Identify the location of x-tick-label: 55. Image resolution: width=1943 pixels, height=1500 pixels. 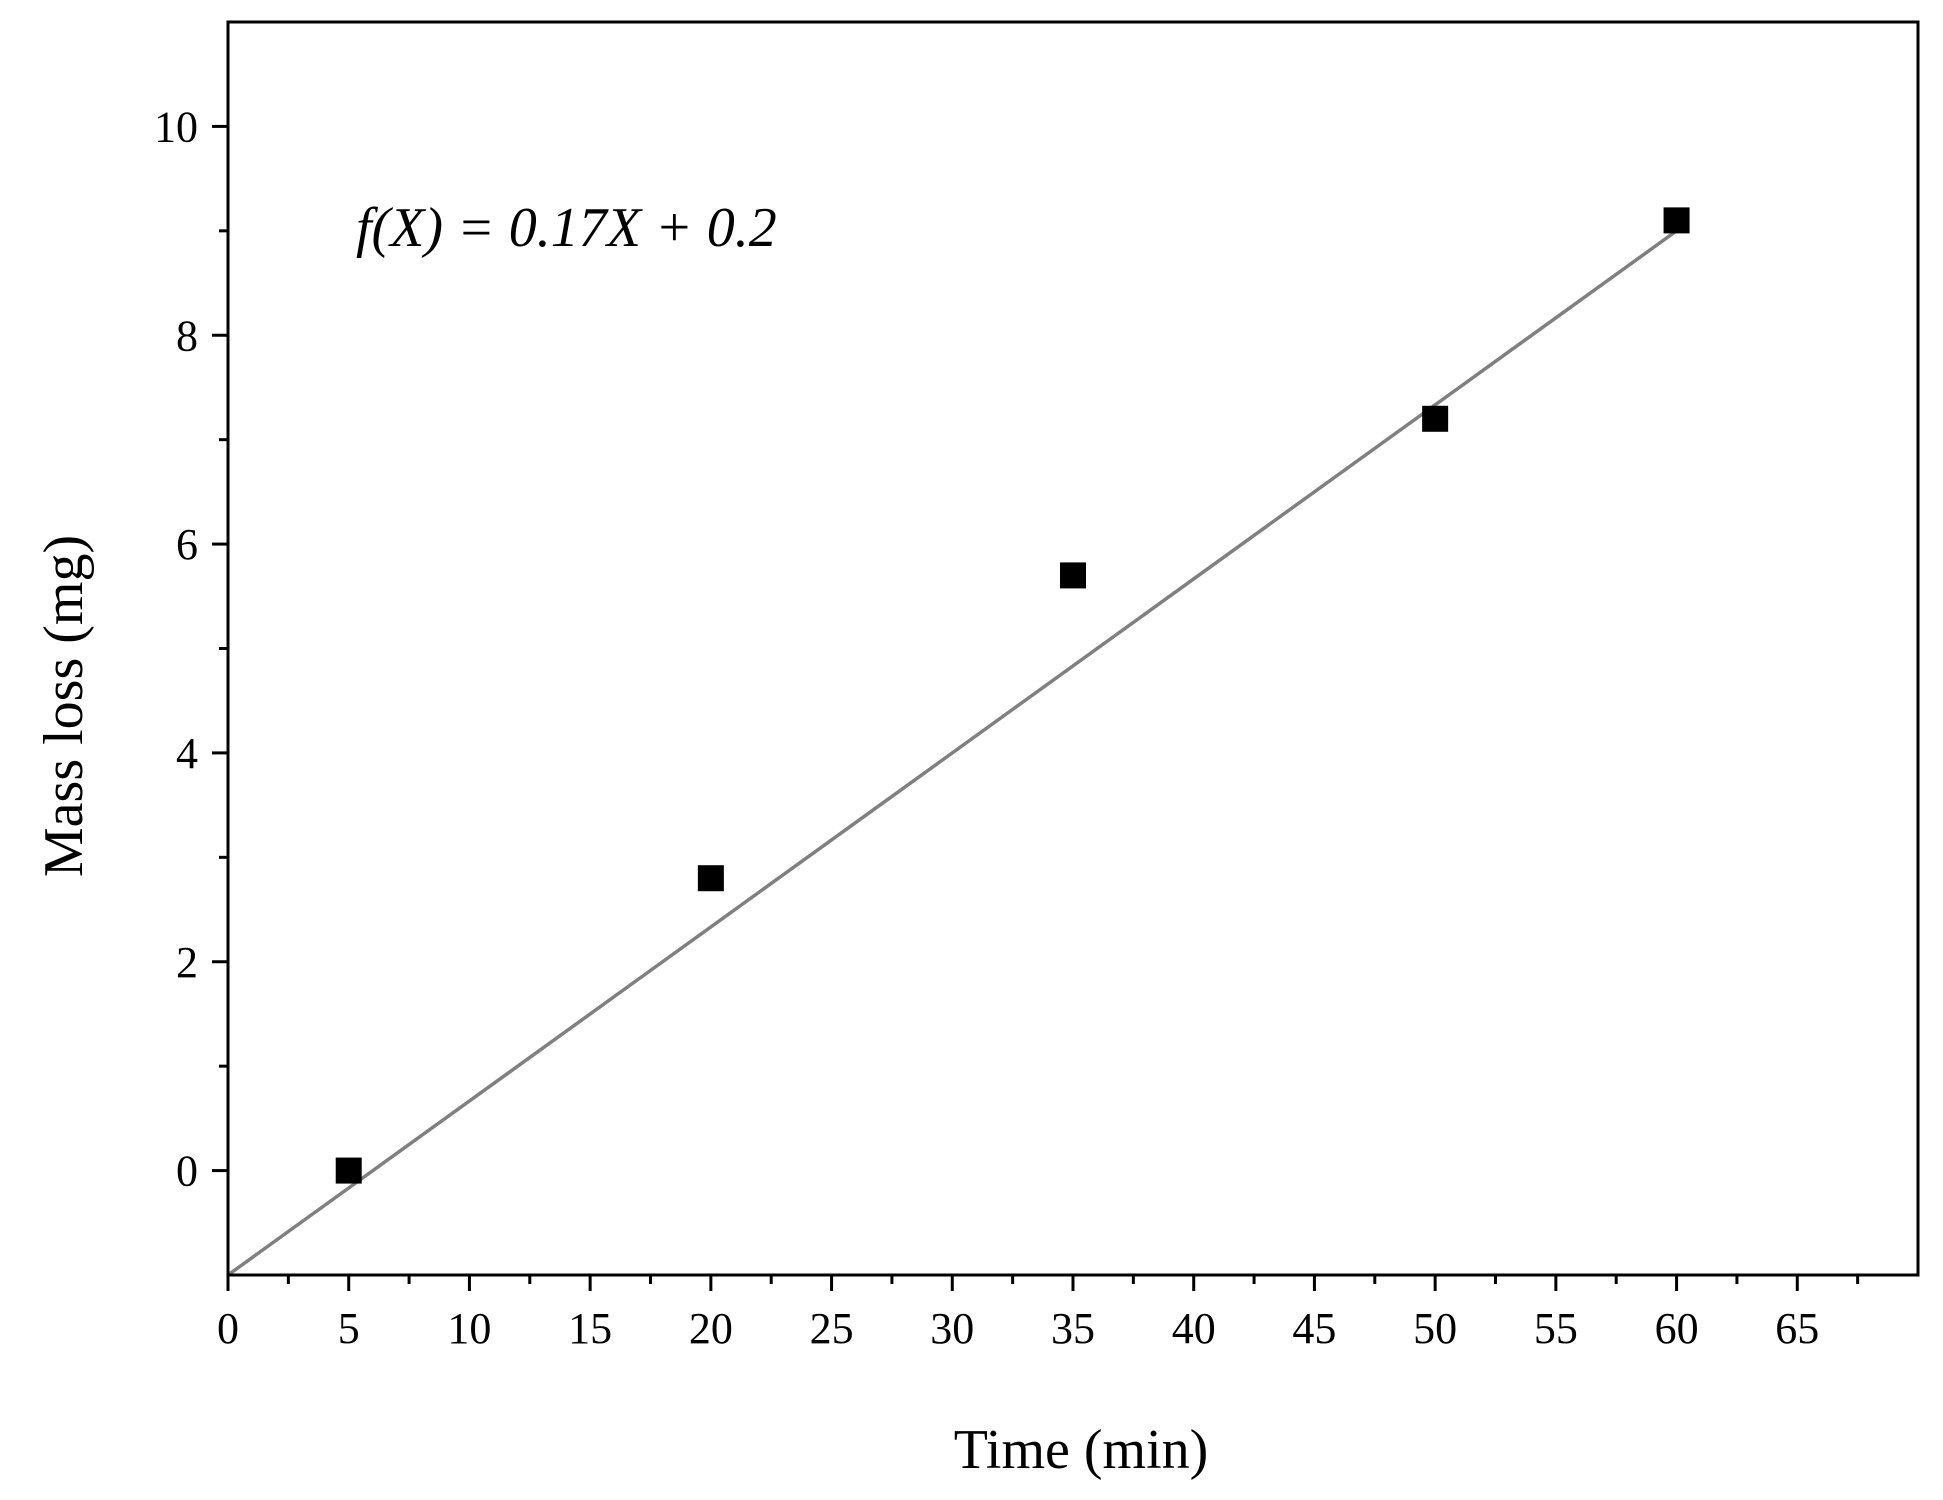
(1556, 1328).